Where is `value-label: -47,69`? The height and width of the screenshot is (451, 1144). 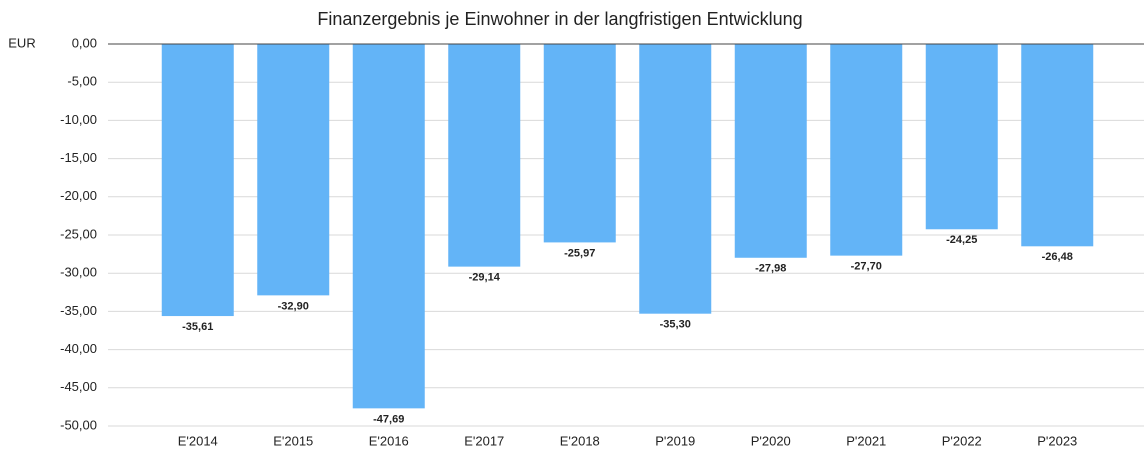 value-label: -47,69 is located at coordinates (388, 419).